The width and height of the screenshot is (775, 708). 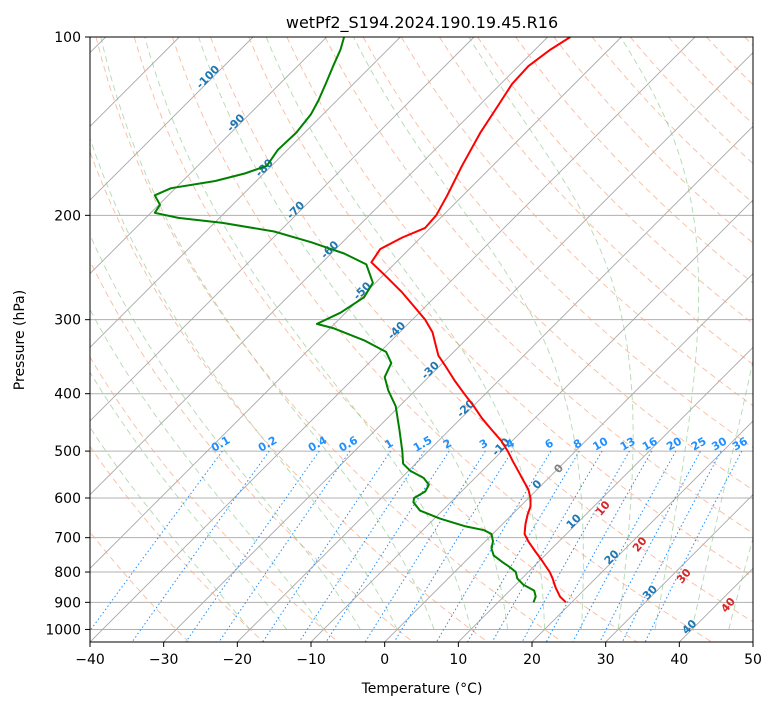 What do you see at coordinates (67, 334) in the screenshot?
I see `y-axis-ticks: 100 200 300 400 500 600 700 800 900 1000` at bounding box center [67, 334].